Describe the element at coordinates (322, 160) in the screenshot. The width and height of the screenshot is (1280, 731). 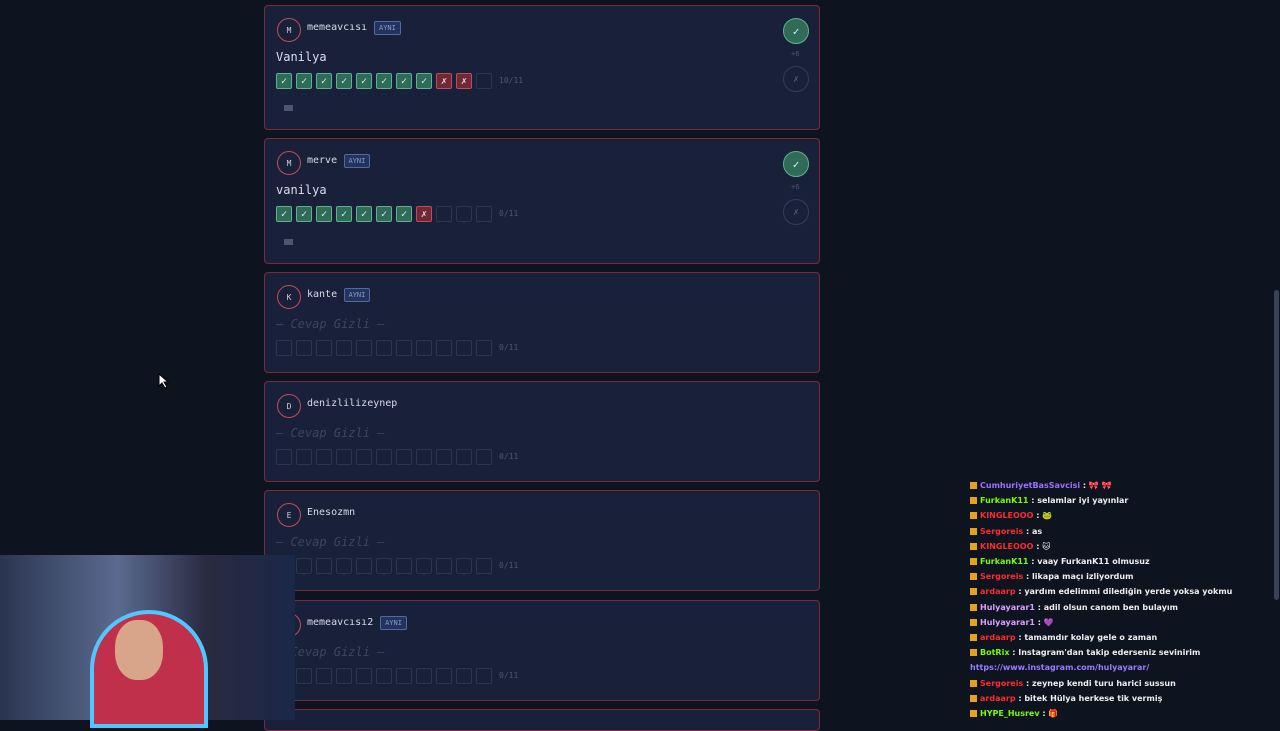
I see `username: merve` at that location.